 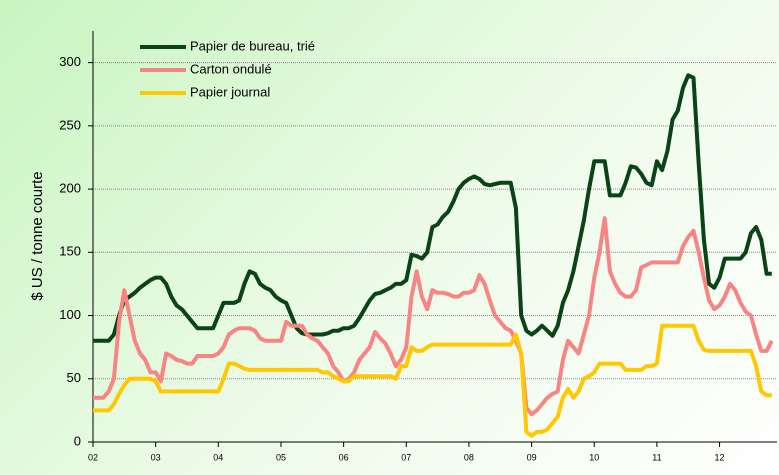 I want to click on x-tick-label: 12, so click(x=720, y=457).